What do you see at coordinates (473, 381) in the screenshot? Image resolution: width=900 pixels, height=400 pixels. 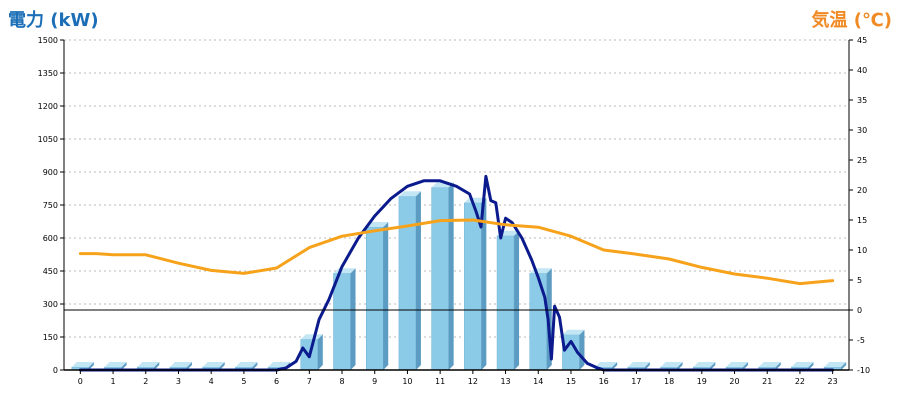 I see `x-tick-label: 12` at bounding box center [473, 381].